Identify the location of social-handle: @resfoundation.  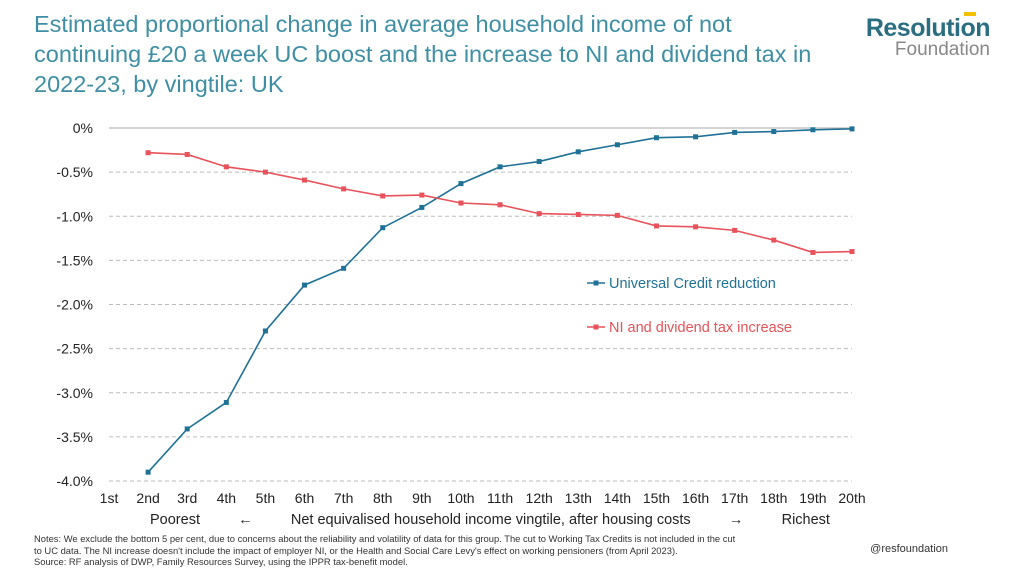
(909, 549).